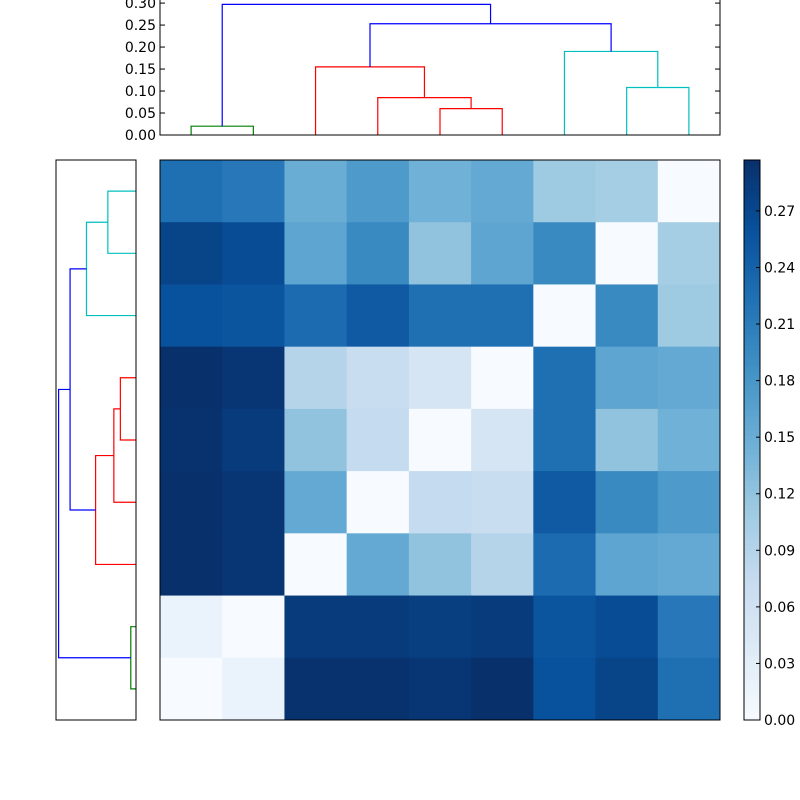 This screenshot has width=800, height=800. What do you see at coordinates (140, 92) in the screenshot?
I see `y-tick-label: 0.10` at bounding box center [140, 92].